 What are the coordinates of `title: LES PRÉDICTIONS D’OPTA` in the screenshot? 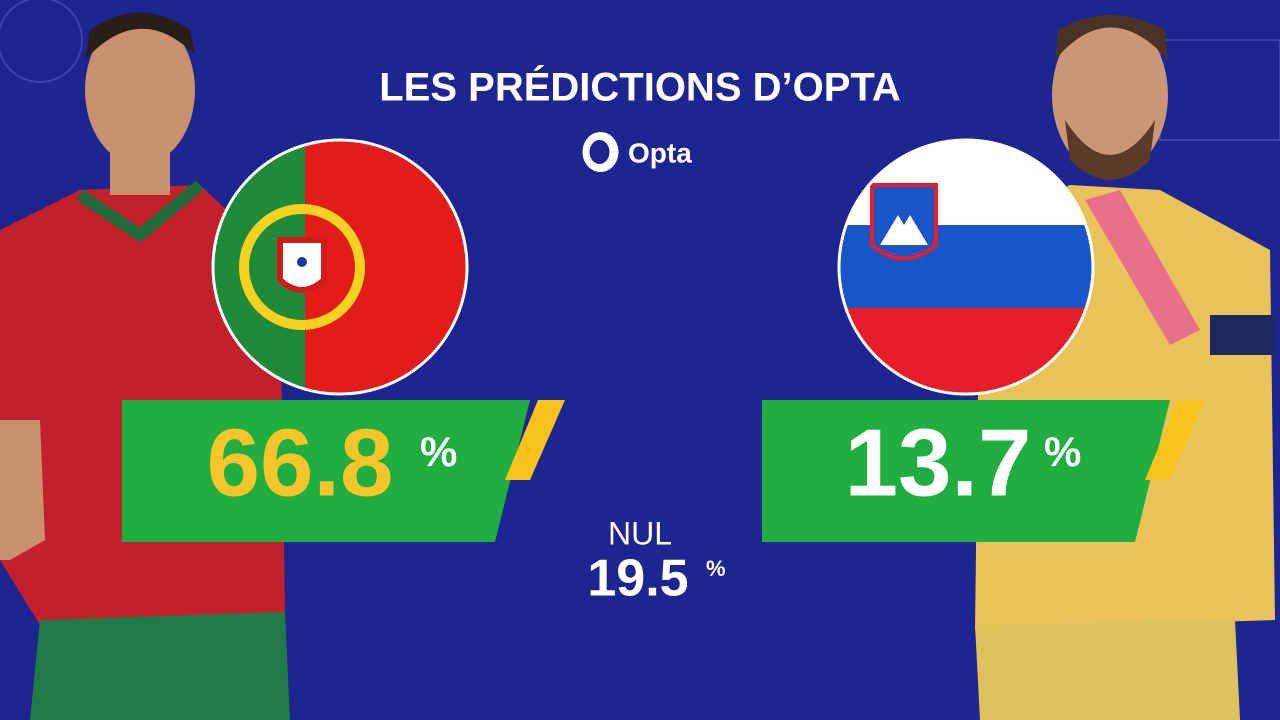 It's located at (640, 87).